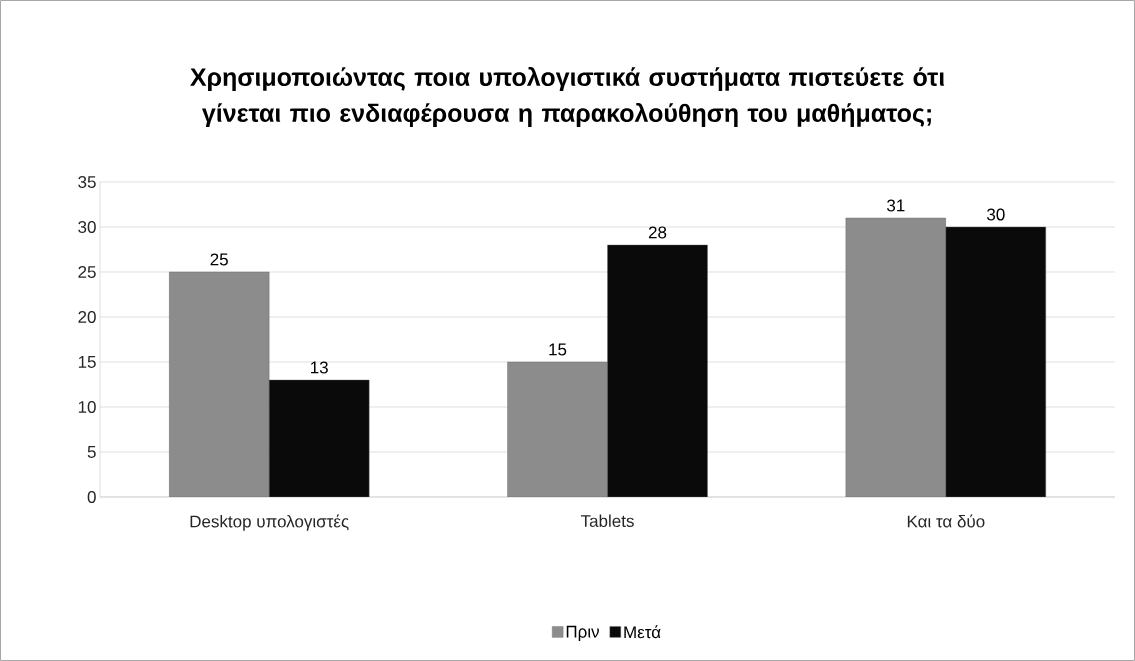  I want to click on x-tick-label: Desktop υπολογιστές, so click(269, 522).